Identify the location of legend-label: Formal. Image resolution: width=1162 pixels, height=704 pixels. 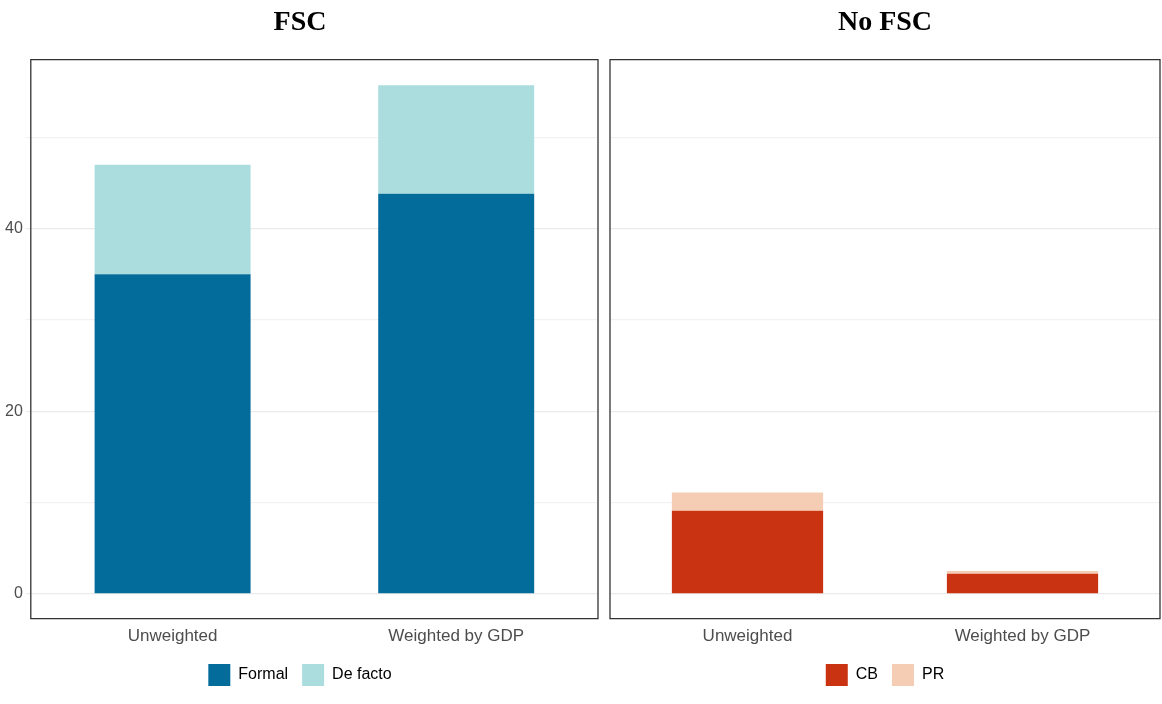
(263, 674).